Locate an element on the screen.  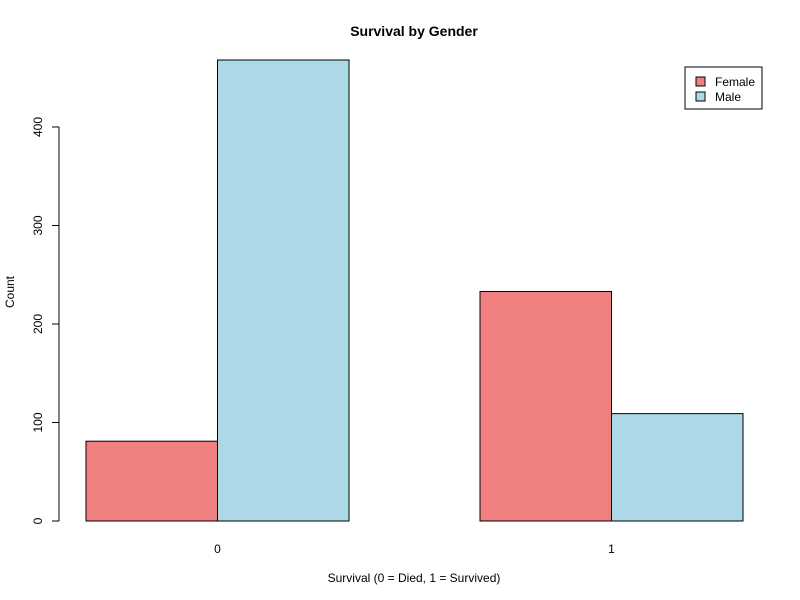
y-axis: 0 100 200 300 400 is located at coordinates (45, 320).